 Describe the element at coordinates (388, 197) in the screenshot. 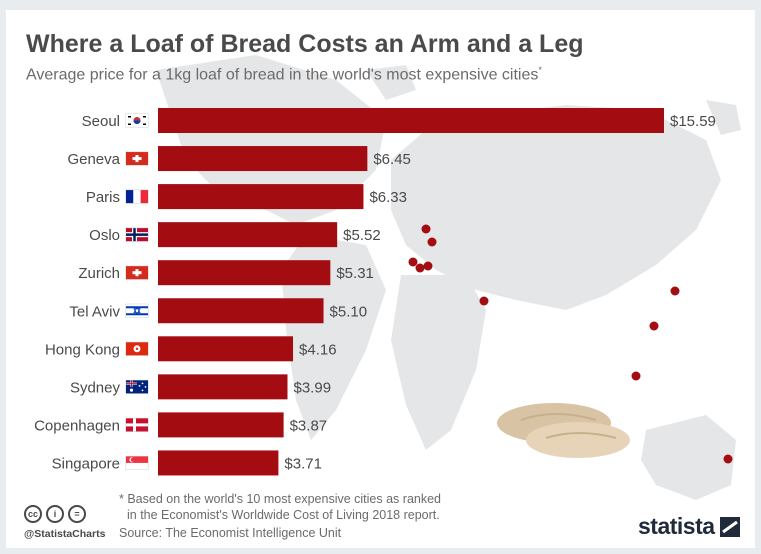

I see `value-label: $6.33` at that location.